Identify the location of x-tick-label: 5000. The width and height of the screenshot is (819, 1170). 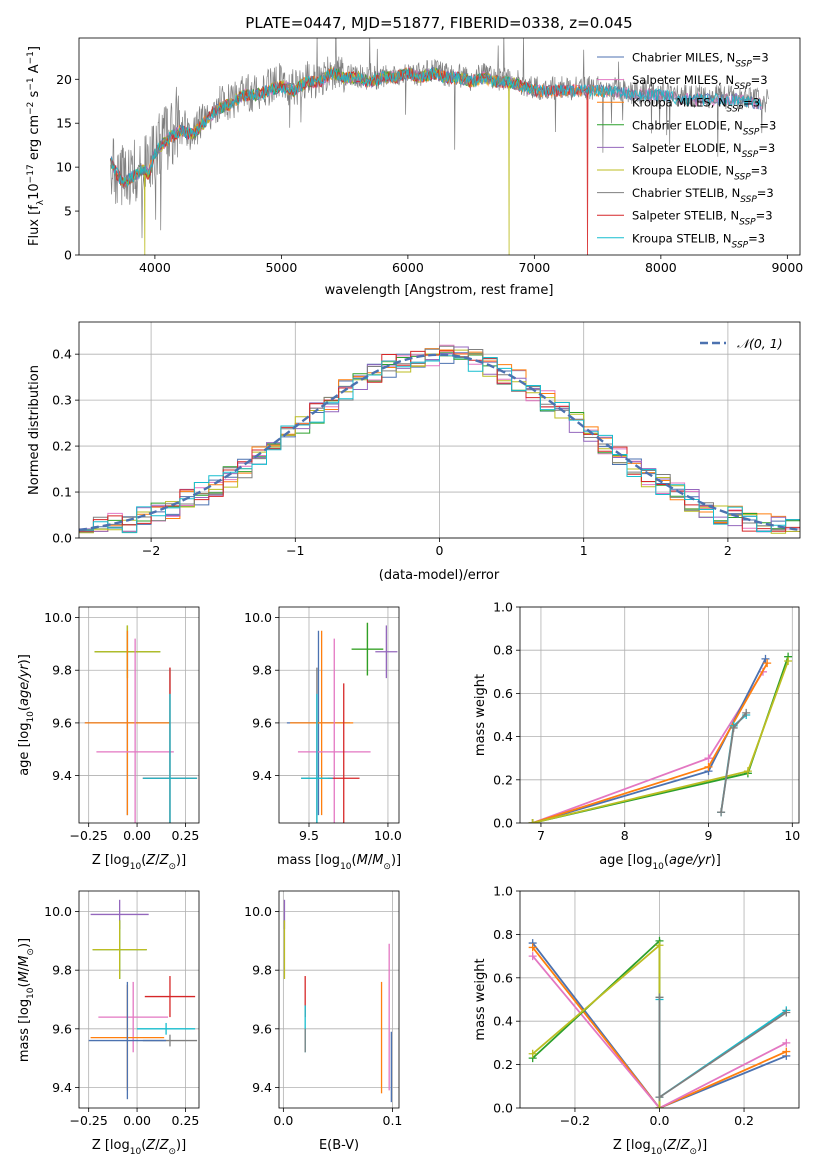
(281, 267).